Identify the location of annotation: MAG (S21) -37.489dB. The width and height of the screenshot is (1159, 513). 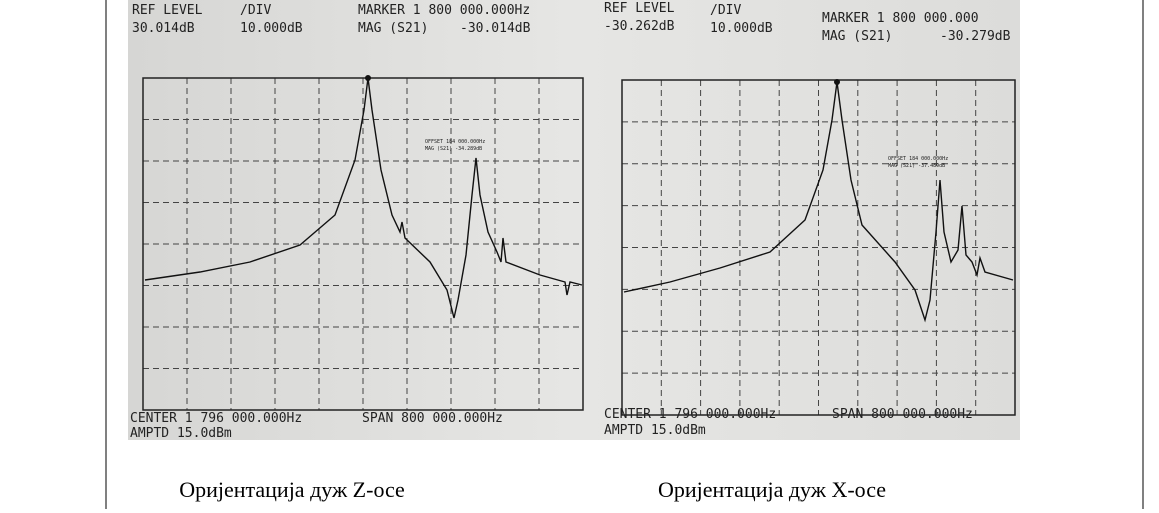
(916, 166).